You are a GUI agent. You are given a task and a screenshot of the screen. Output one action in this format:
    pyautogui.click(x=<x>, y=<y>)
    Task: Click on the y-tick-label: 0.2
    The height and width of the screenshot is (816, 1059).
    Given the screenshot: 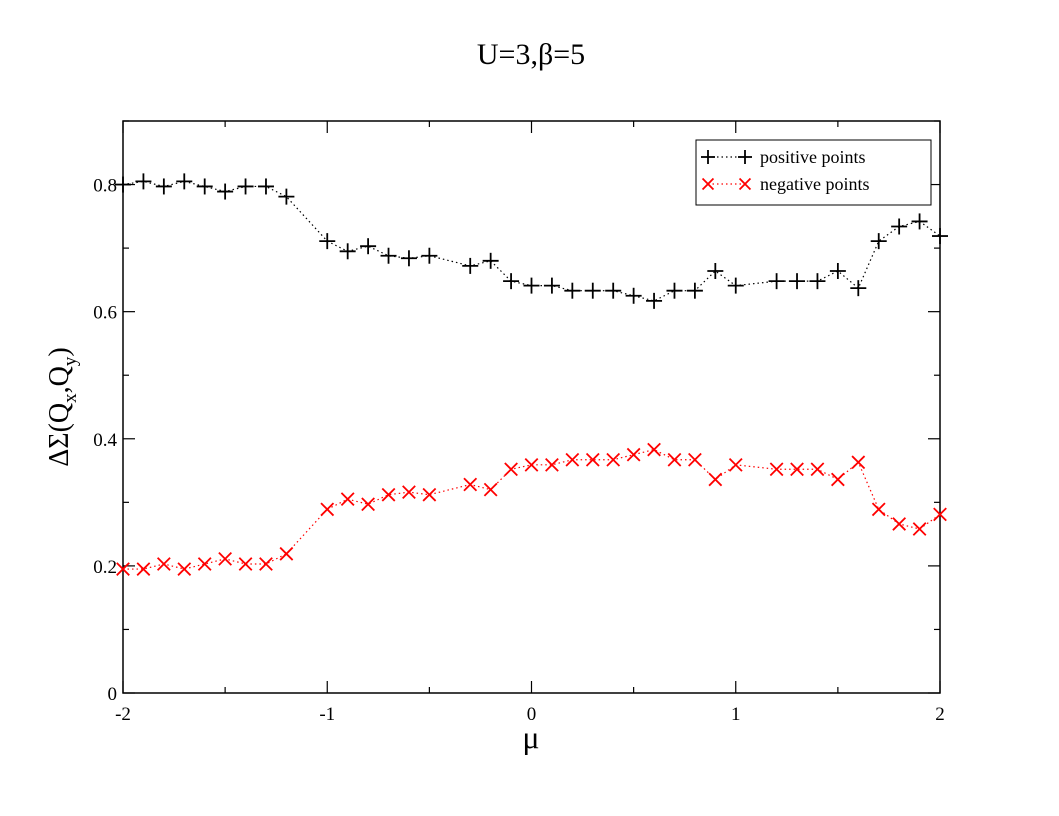 What is the action you would take?
    pyautogui.click(x=105, y=567)
    